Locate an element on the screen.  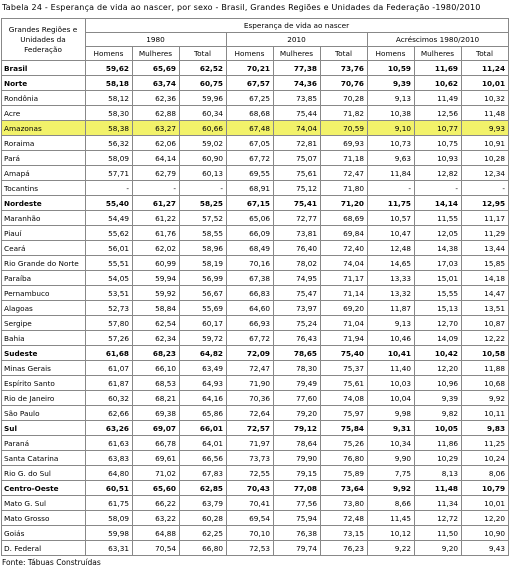
row-label: Sul is located at coordinates (43, 428).